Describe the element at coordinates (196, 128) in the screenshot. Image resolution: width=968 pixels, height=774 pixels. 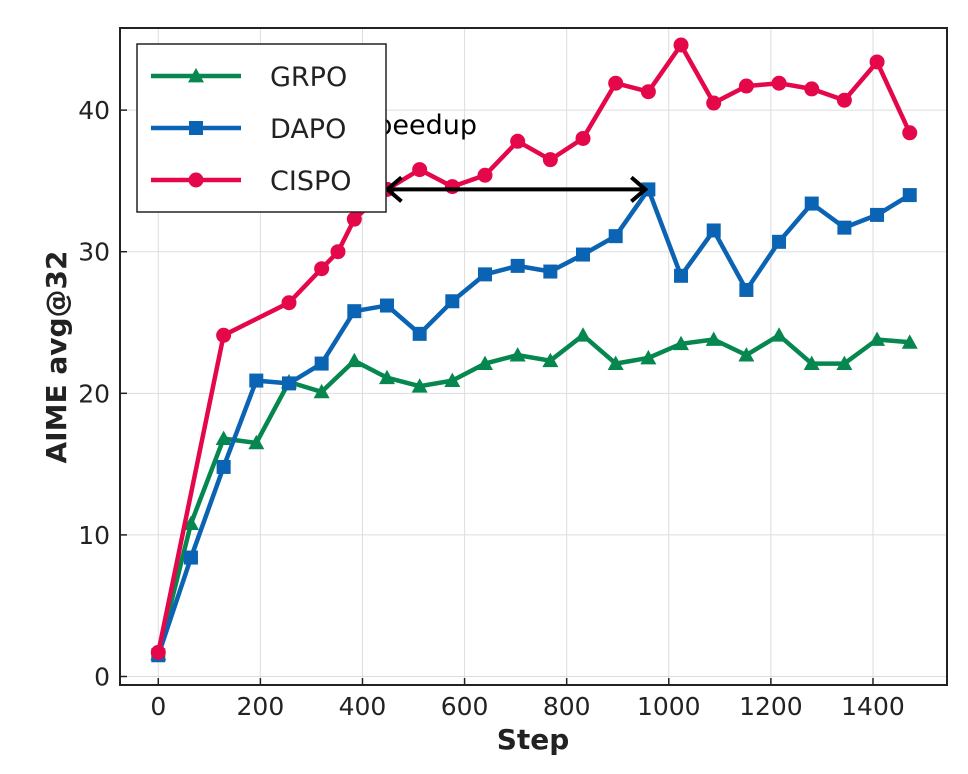
I see `legend-marker-dapo` at that location.